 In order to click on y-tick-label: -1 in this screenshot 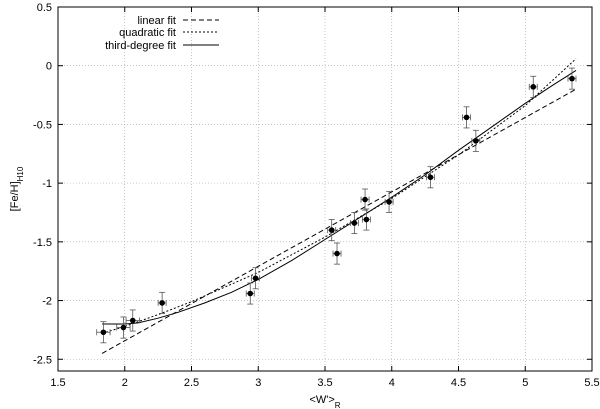, I will do `click(47, 184)`.